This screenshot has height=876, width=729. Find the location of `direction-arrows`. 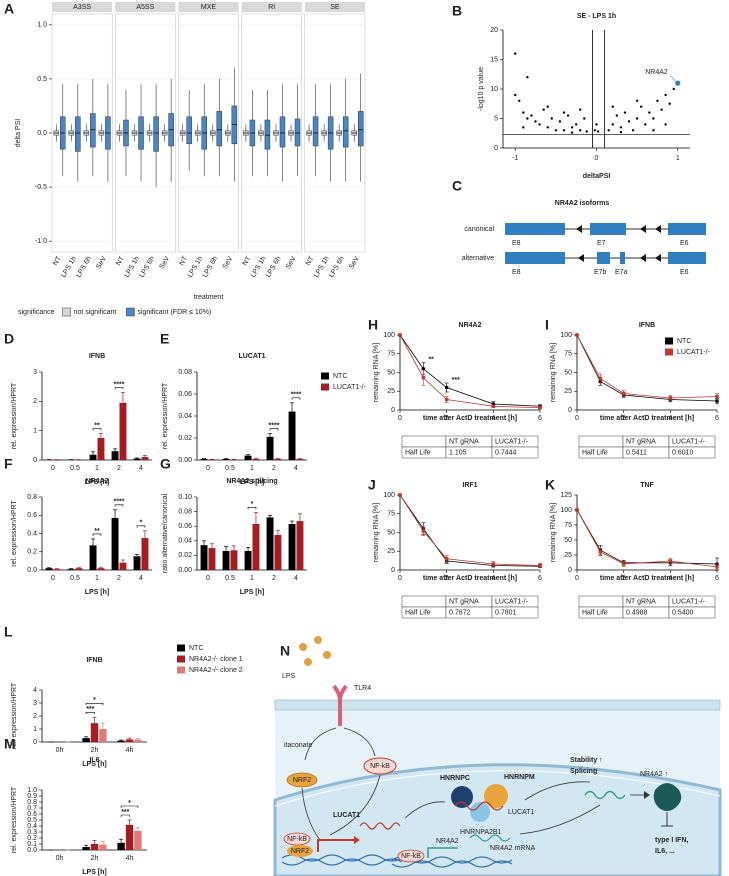

direction-arrows is located at coordinates (619, 258).